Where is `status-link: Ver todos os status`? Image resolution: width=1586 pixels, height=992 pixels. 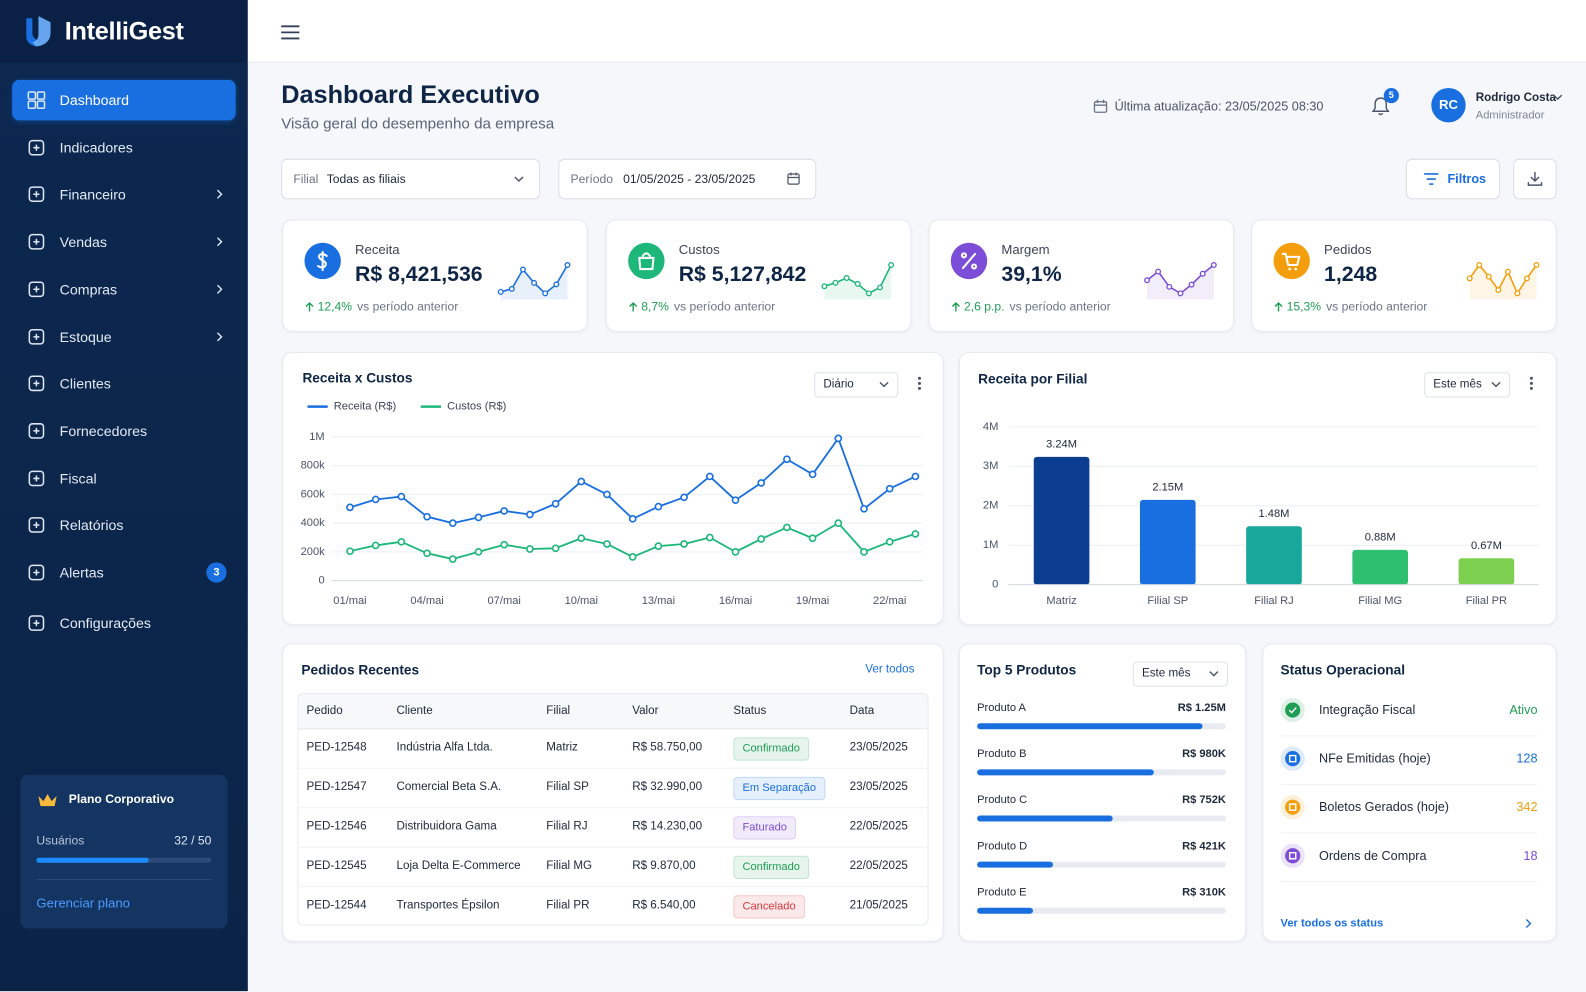
status-link: Ver todos os status is located at coordinates (1332, 923).